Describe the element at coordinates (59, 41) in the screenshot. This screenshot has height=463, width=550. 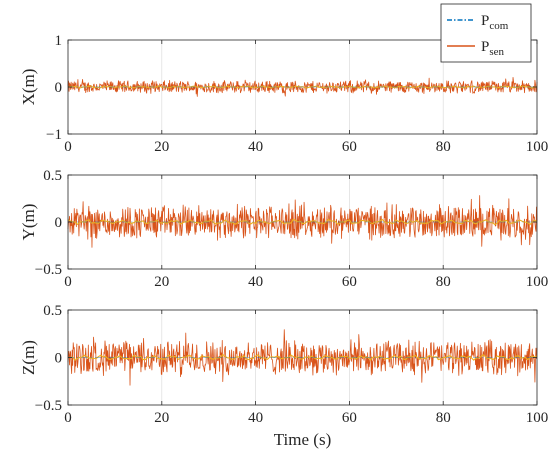
I see `y-tick-label: 1` at that location.